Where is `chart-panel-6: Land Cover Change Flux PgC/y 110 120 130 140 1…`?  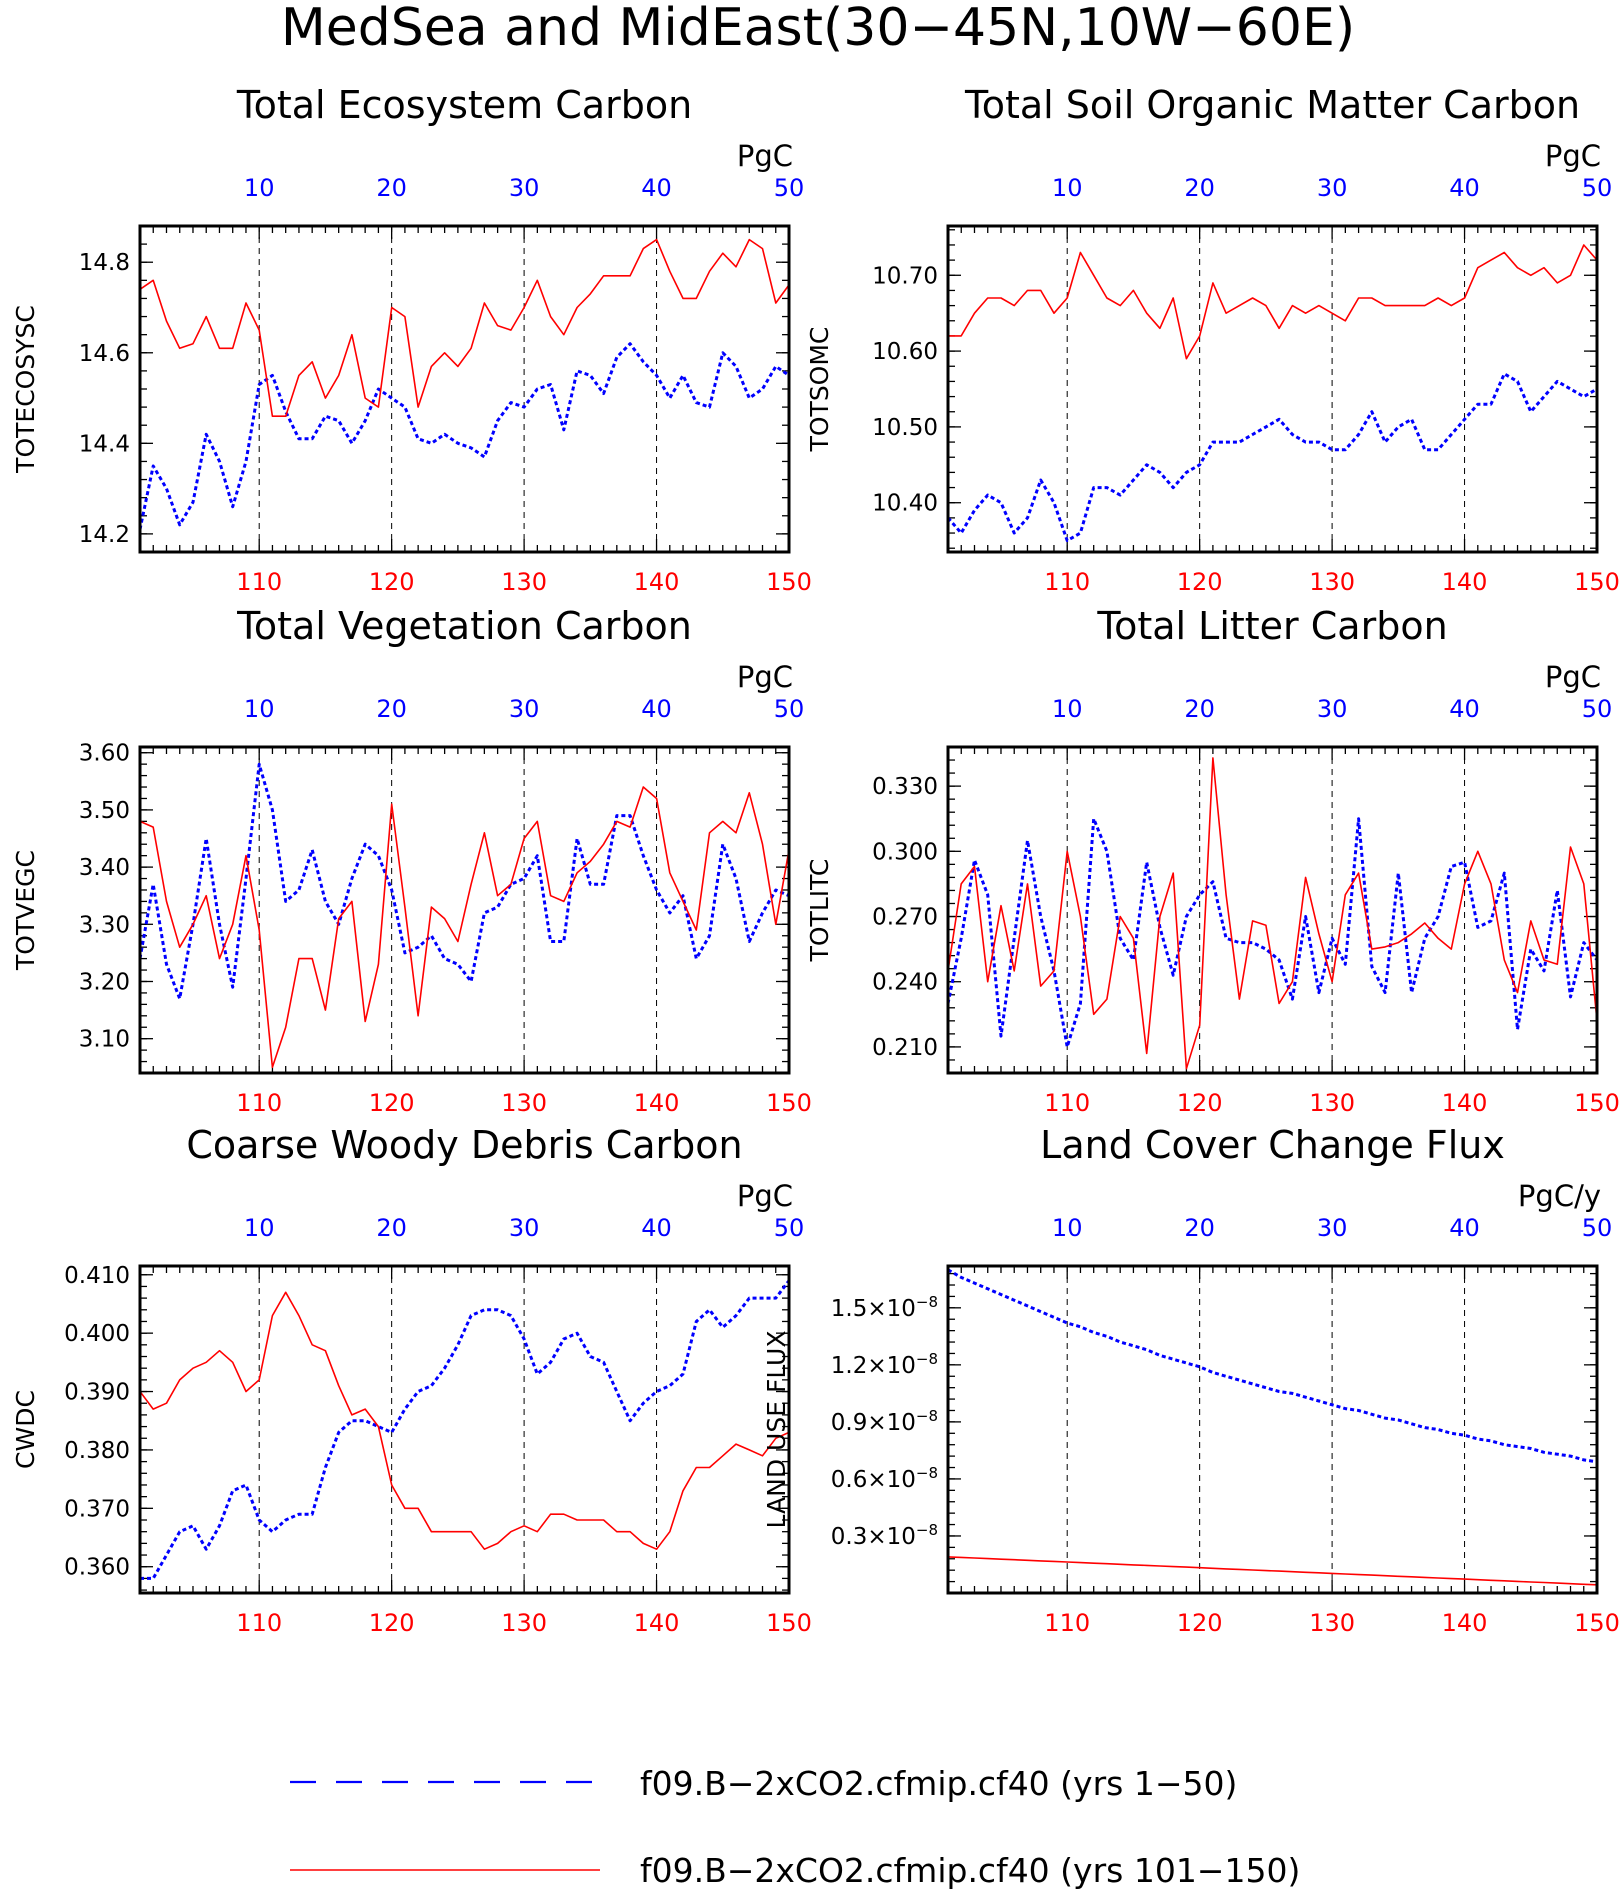
chart-panel-6: Land Cover Change Flux PgC/y 110 120 130 140 1… is located at coordinates (1191, 1380).